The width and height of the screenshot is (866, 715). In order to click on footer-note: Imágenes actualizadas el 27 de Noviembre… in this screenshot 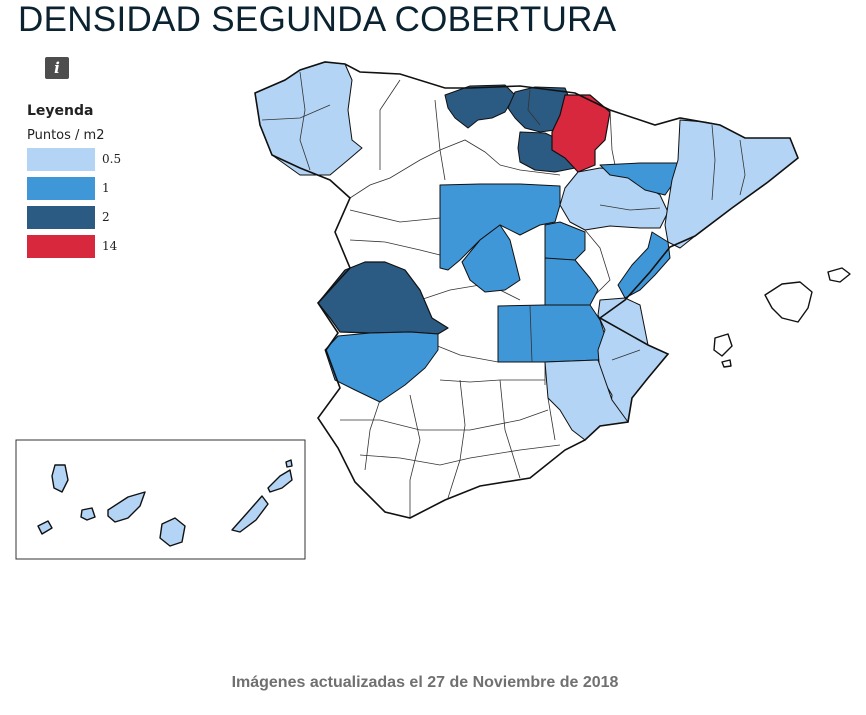, I will do `click(425, 682)`.